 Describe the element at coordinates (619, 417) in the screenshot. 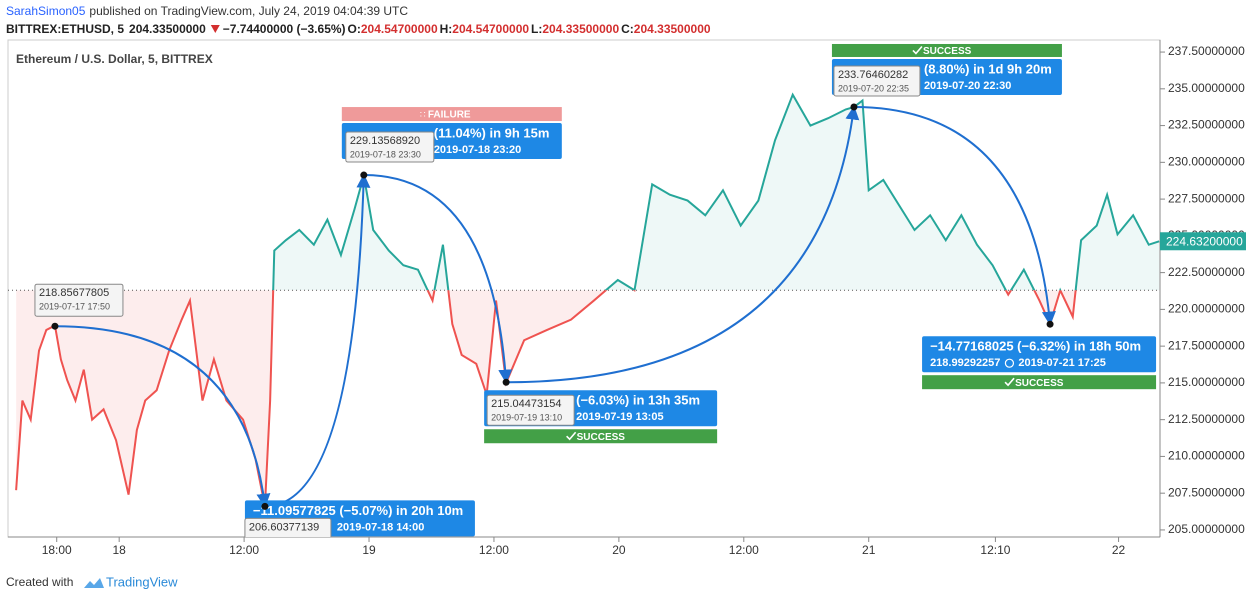

I see `measure-date: 2019-07-19 13:05` at that location.